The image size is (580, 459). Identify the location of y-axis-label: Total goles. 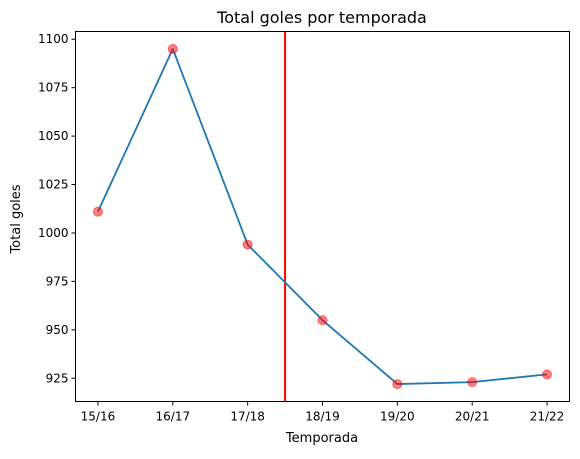
(16, 219).